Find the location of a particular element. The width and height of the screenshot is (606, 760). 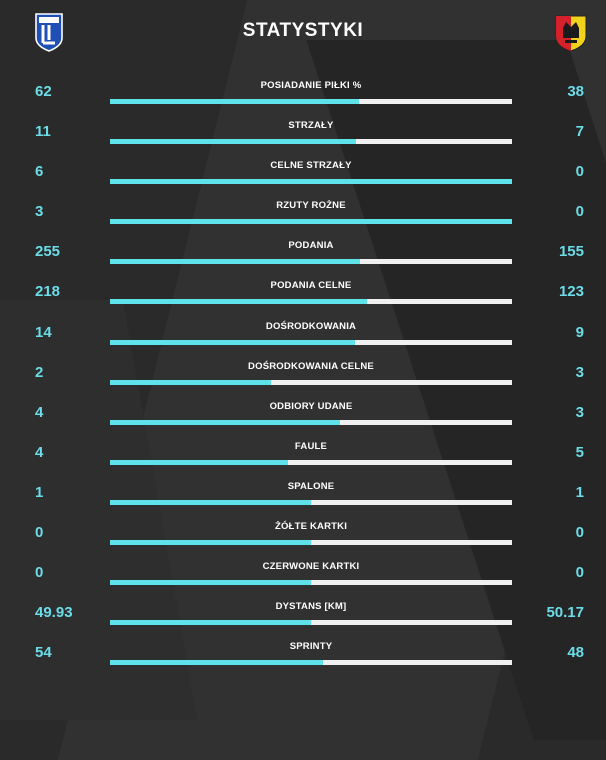

home-value: 218 is located at coordinates (48, 292).